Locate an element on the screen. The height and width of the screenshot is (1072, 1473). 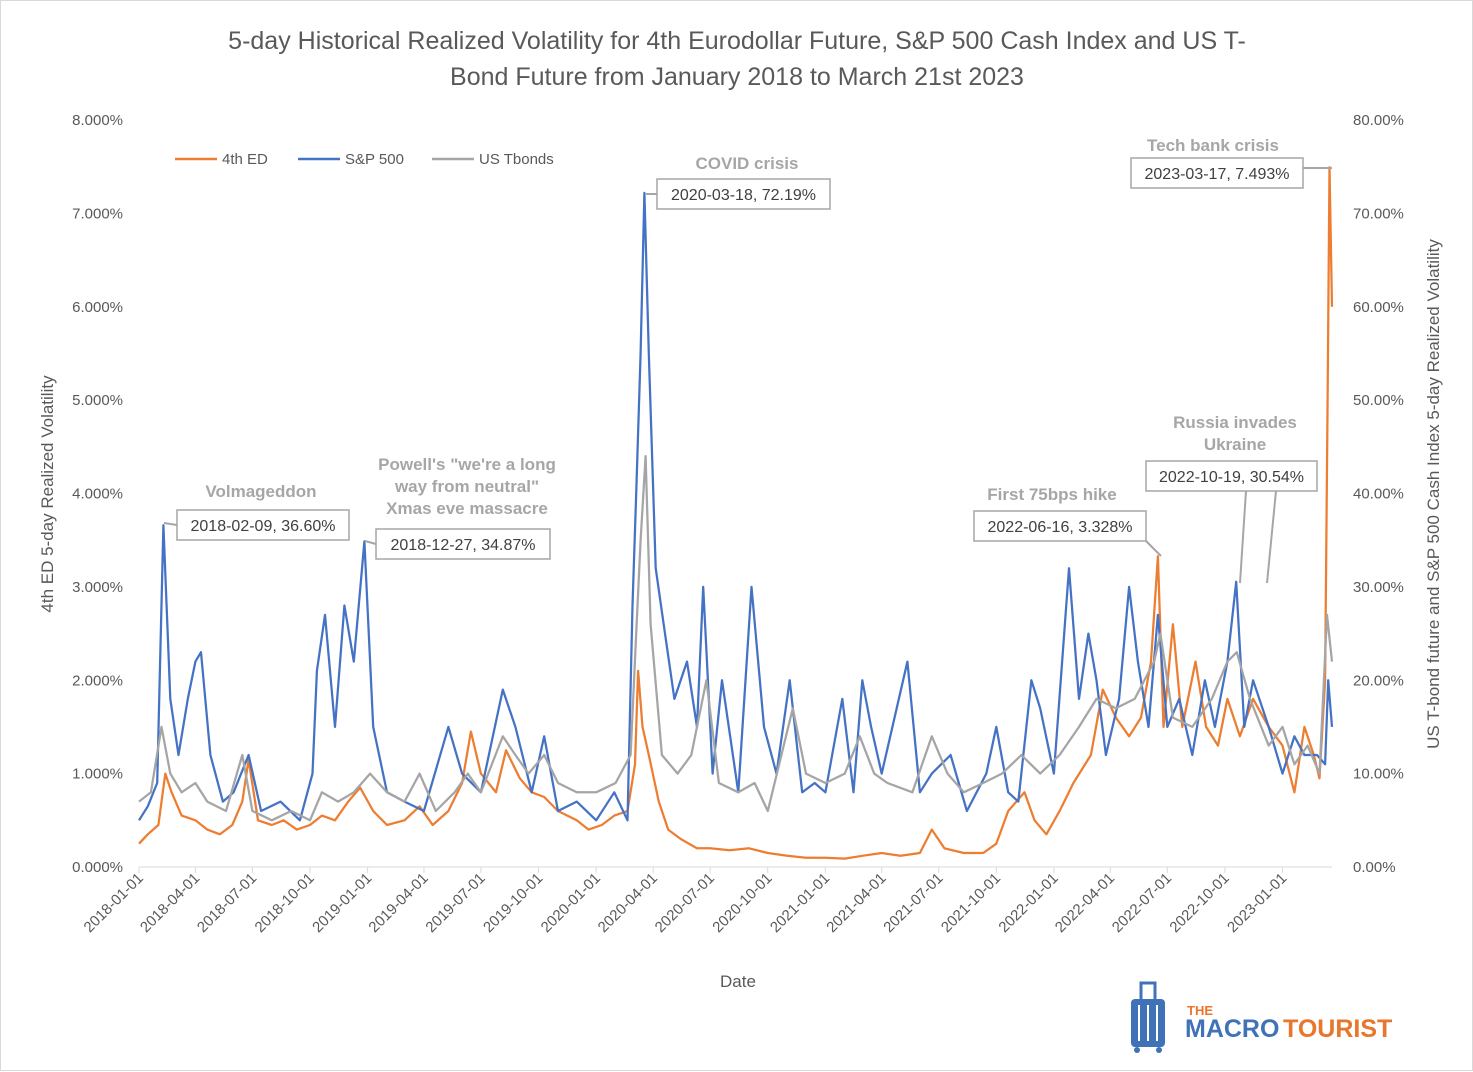
annotation-label: 2022-06-16, 3.328% is located at coordinates (1060, 527).